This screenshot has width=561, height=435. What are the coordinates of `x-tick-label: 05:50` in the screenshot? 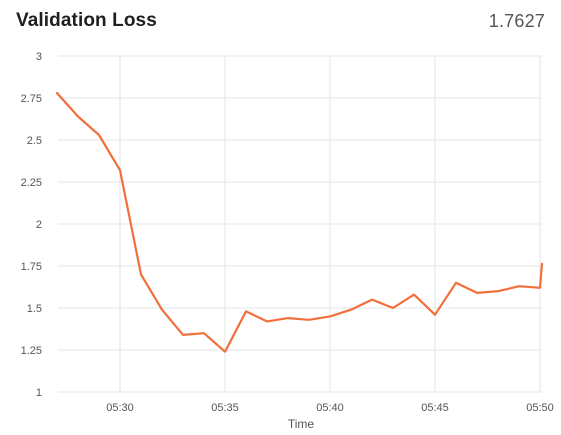 It's located at (540, 408).